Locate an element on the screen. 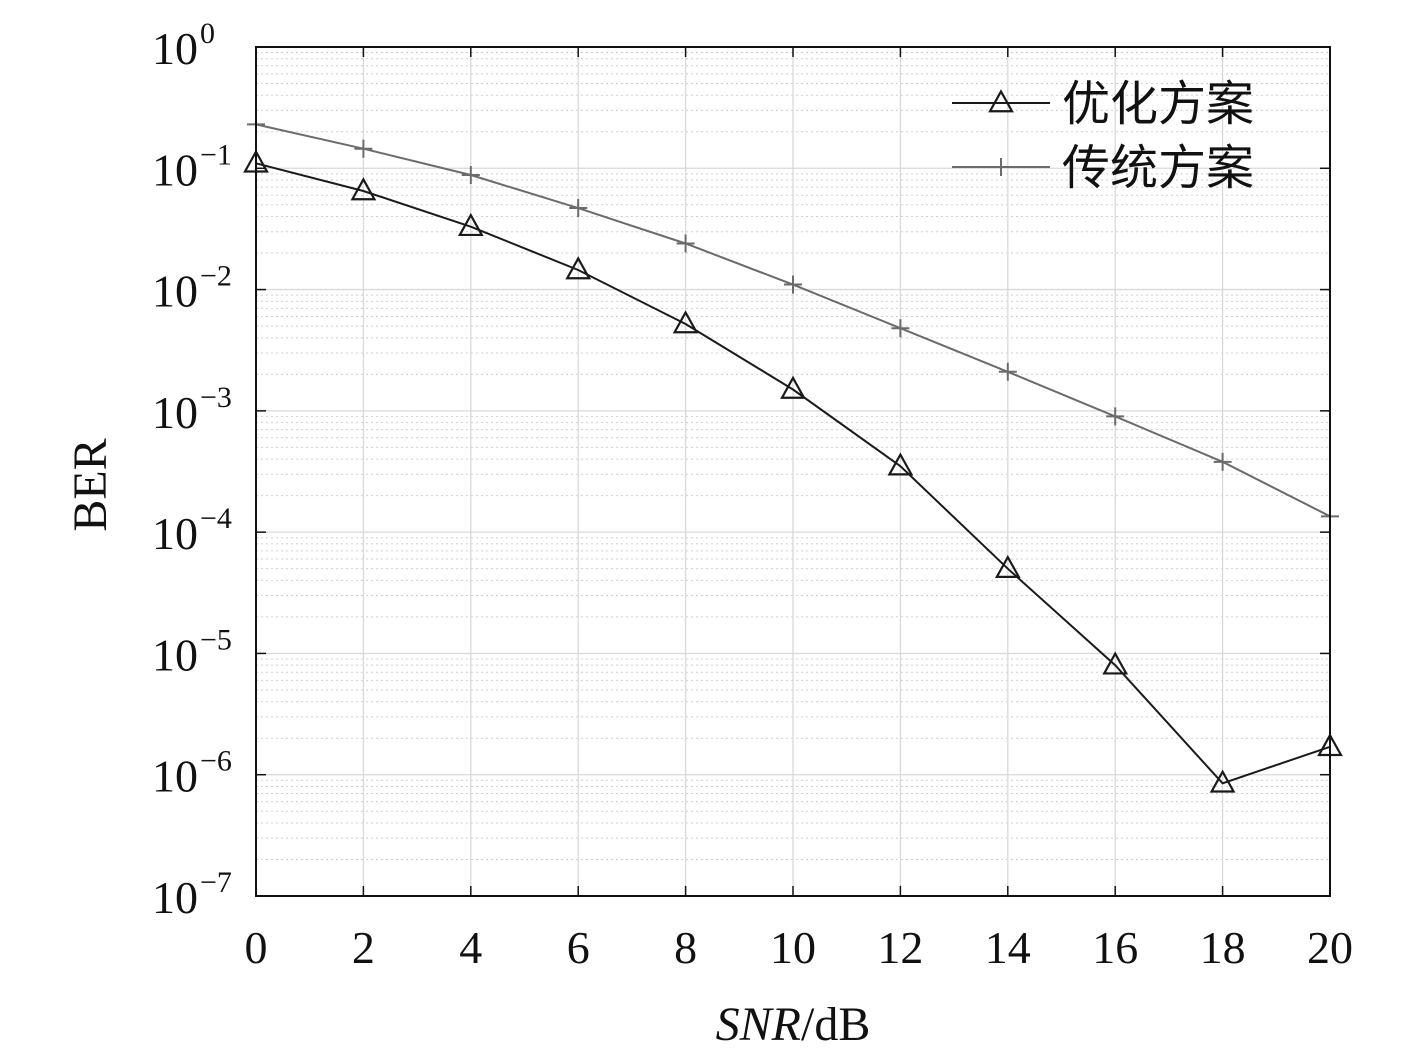 This screenshot has width=1417, height=1063. y-tick-label: 10 −7 is located at coordinates (192, 894).